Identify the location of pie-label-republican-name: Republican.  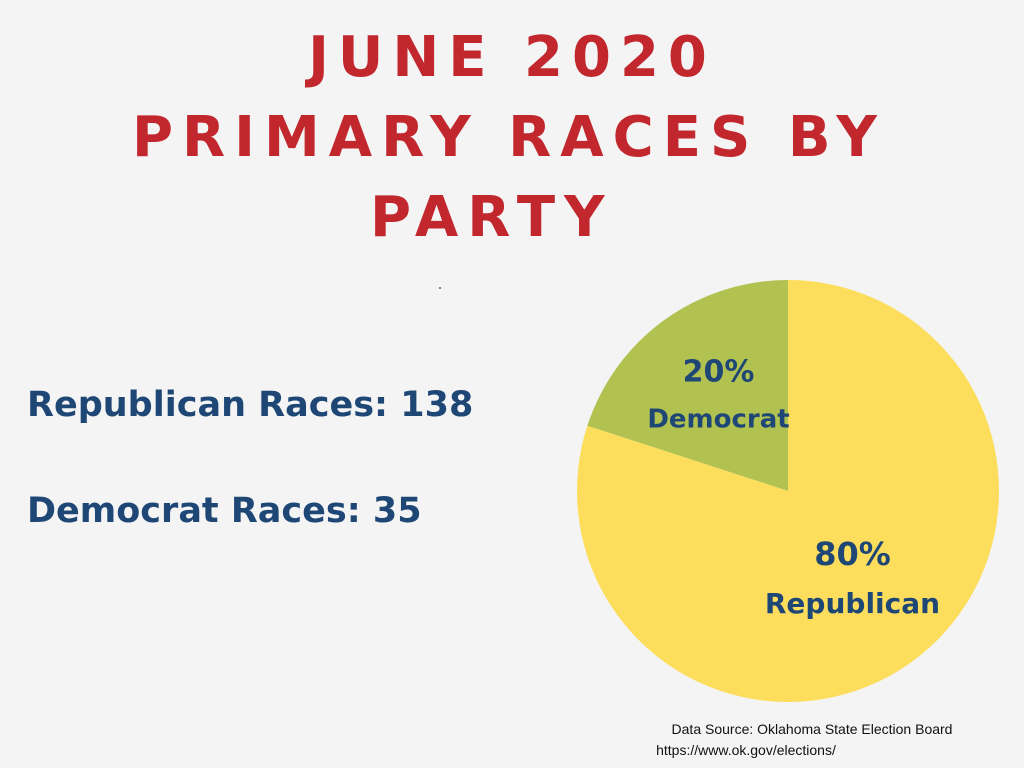
(852, 603).